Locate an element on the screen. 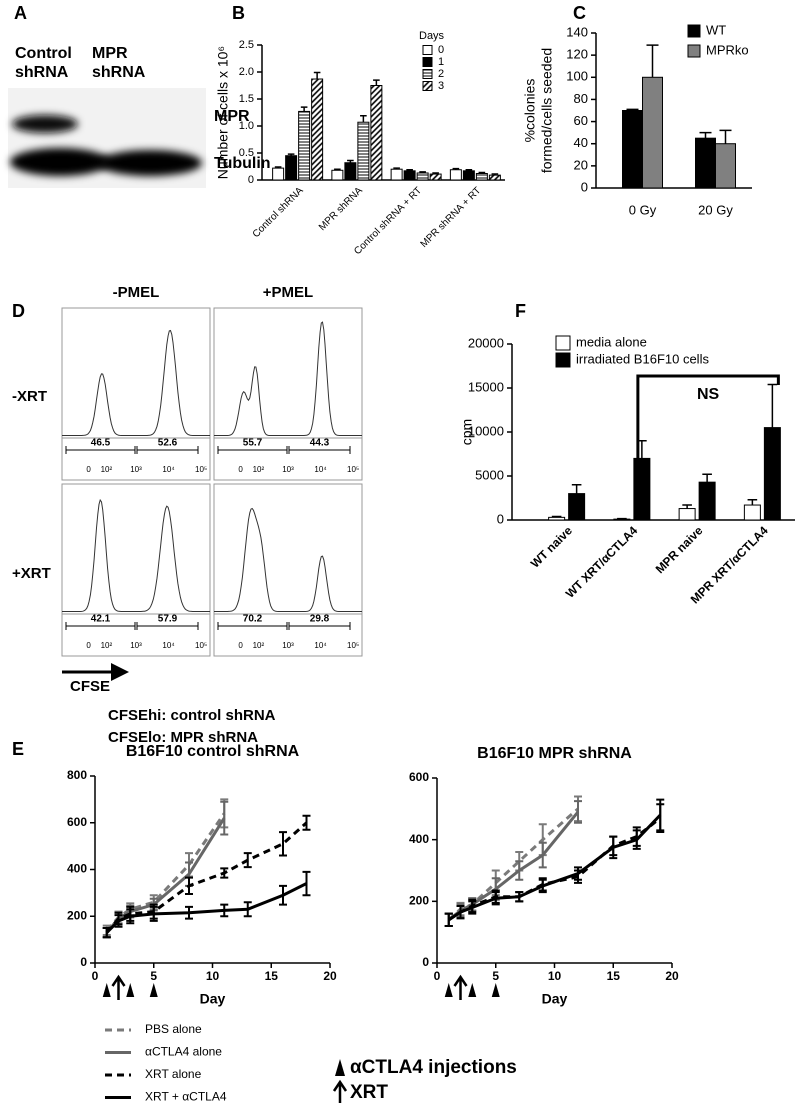 This screenshot has width=796, height=1118. histogram-frame is located at coordinates (288, 394).